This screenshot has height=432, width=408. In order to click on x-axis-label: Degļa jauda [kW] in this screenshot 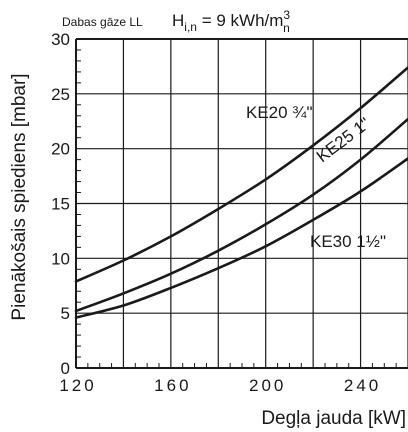, I will do `click(333, 418)`.